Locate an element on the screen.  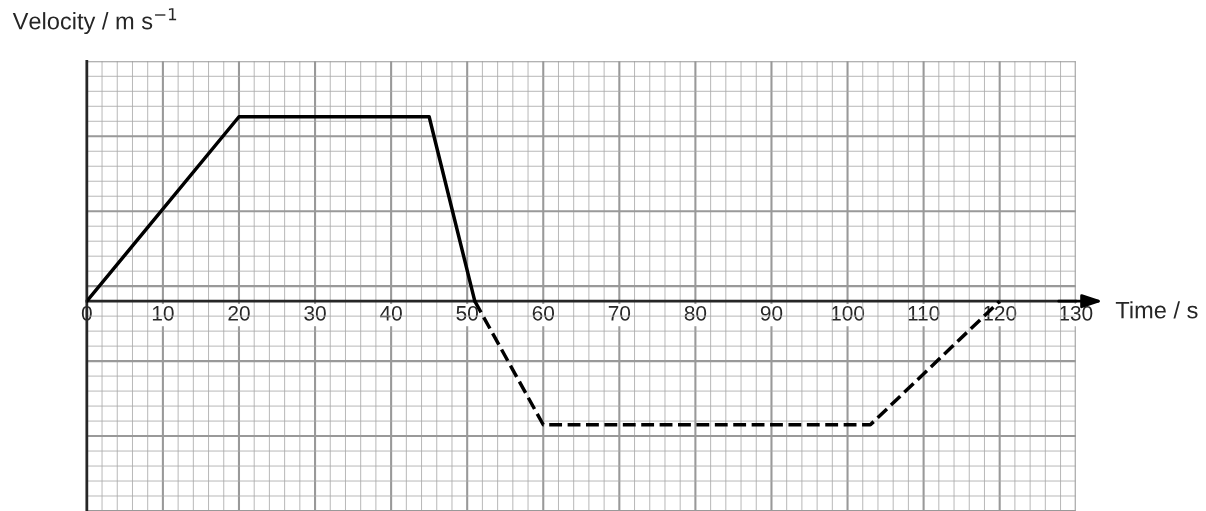
x-tick-label: 30 is located at coordinates (315, 313).